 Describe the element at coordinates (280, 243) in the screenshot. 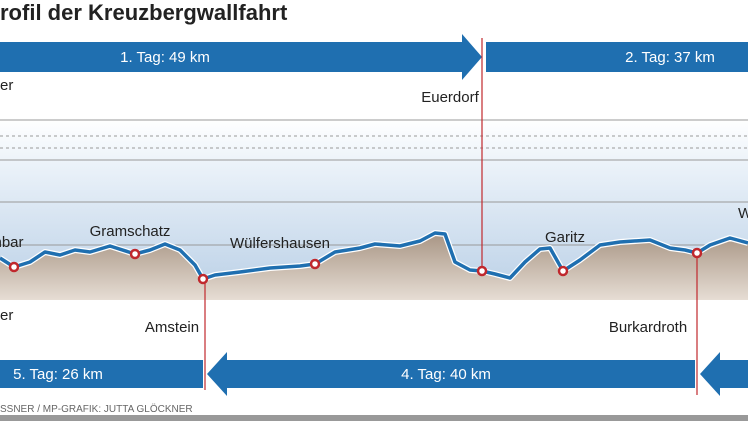

I see `place: Wülfershausen` at that location.